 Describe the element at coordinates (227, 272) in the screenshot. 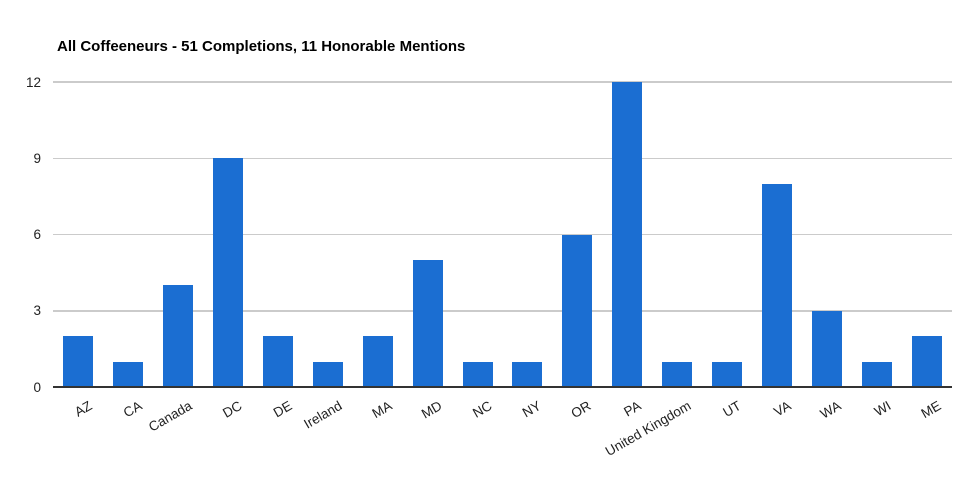

I see `bar-dc` at that location.